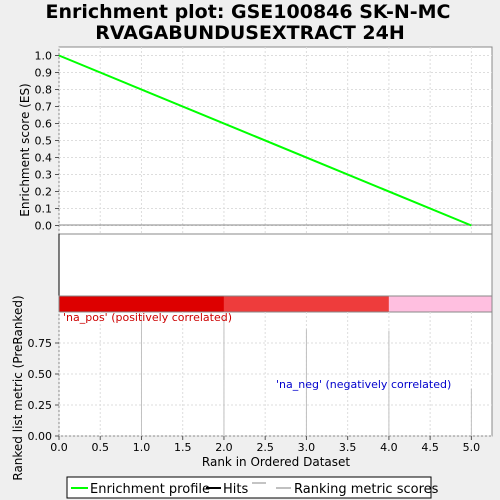 The width and height of the screenshot is (500, 500). Describe the element at coordinates (40, 436) in the screenshot. I see `metric-y-tick-label: 0.00` at that location.